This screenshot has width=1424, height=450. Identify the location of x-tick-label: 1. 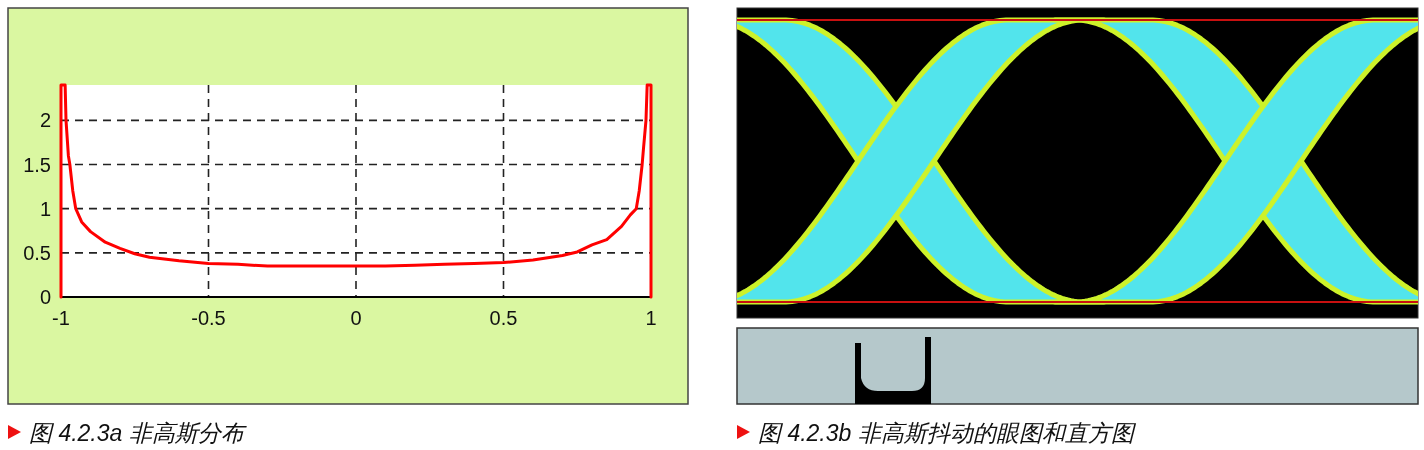
(651, 318).